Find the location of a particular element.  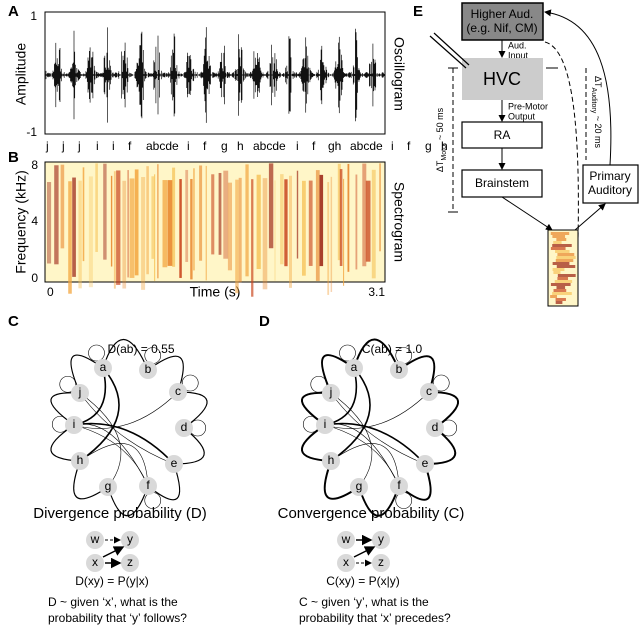

syllable-label: f is located at coordinates (409, 146).